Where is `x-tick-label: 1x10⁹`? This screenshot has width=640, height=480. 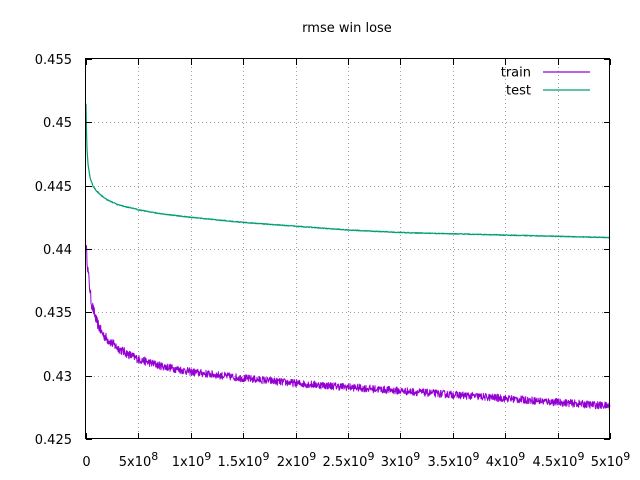
x-tick-label: 1x10⁹ is located at coordinates (192, 460).